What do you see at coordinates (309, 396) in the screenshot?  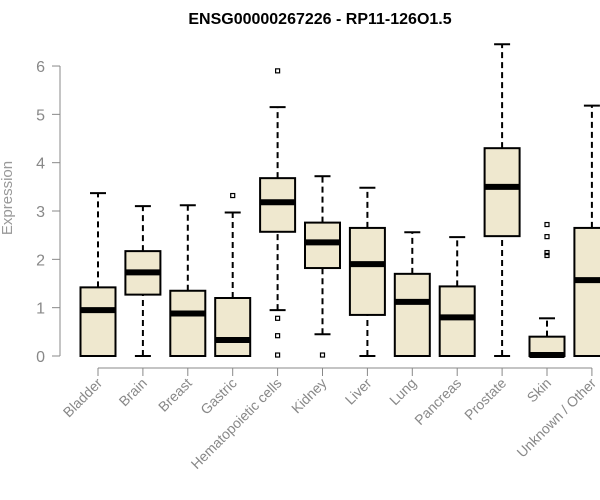 I see `x-tick-label: Kidney` at bounding box center [309, 396].